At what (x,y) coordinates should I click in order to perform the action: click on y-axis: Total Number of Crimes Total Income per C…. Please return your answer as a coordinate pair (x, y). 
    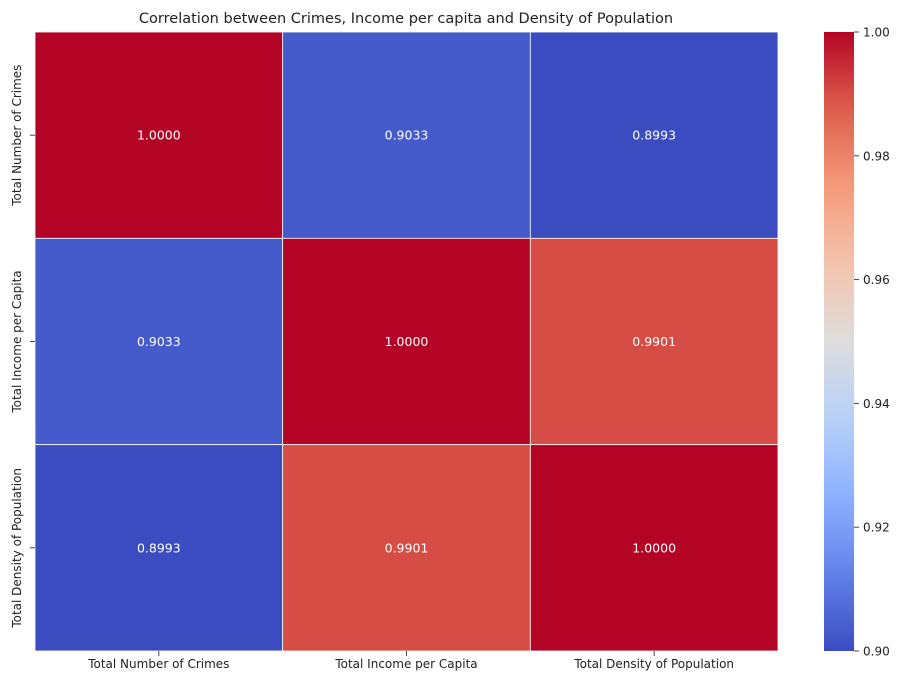
    Looking at the image, I should click on (22, 347).